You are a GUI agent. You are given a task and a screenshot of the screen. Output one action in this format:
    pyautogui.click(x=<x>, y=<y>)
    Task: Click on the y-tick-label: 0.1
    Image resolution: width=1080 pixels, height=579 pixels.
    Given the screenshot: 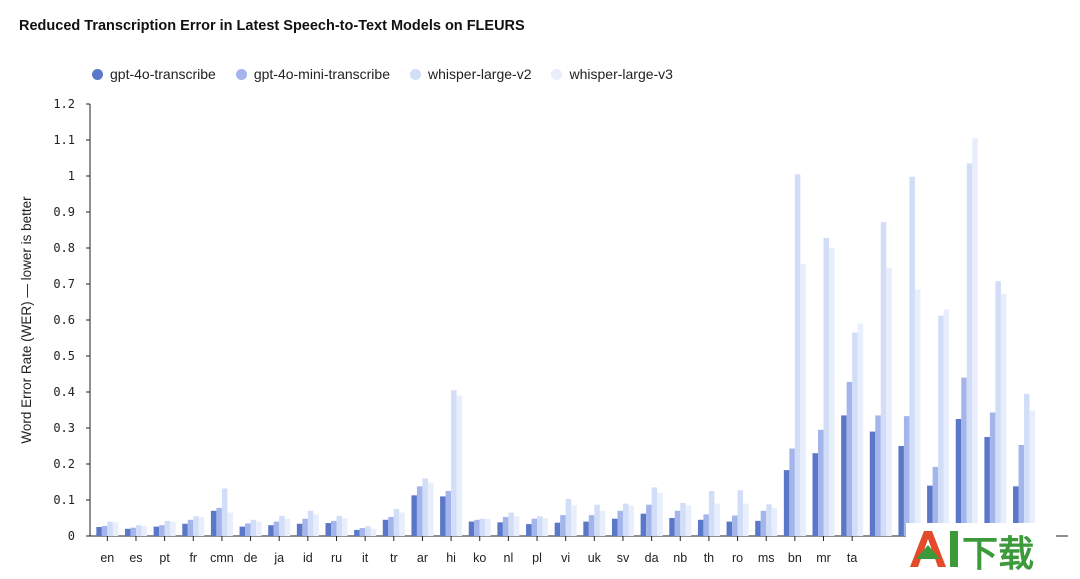 What is the action you would take?
    pyautogui.click(x=64, y=500)
    